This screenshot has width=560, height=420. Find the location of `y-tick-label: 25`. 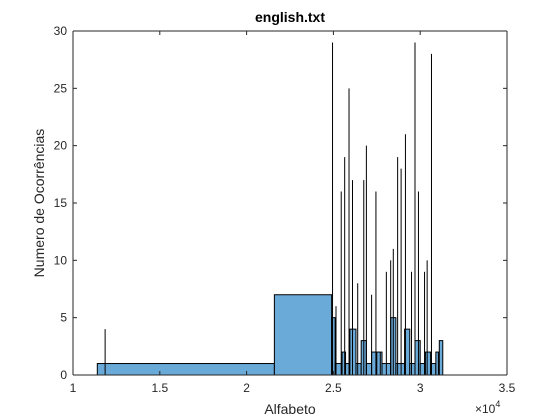

y-tick-label: 25 is located at coordinates (61, 88).